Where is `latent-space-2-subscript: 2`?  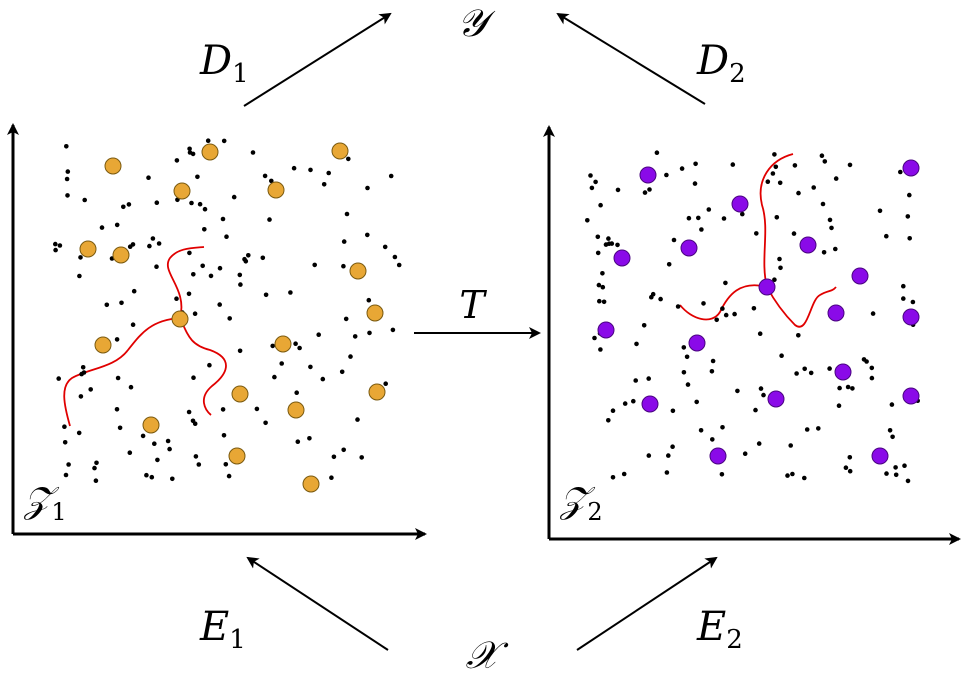 latent-space-2-subscript: 2 is located at coordinates (594, 512).